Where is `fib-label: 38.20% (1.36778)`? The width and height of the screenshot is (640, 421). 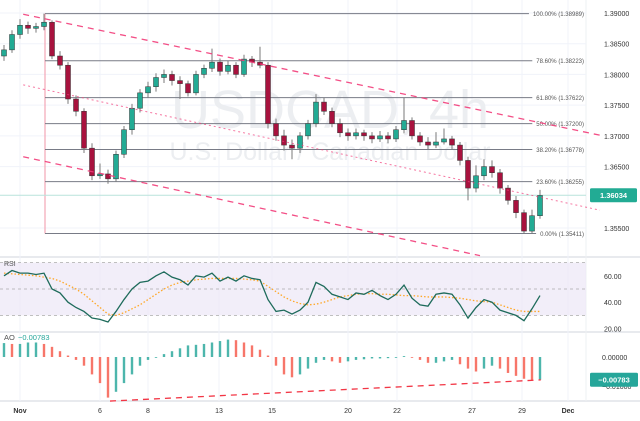
fib-label: 38.20% (1.36778) is located at coordinates (560, 151).